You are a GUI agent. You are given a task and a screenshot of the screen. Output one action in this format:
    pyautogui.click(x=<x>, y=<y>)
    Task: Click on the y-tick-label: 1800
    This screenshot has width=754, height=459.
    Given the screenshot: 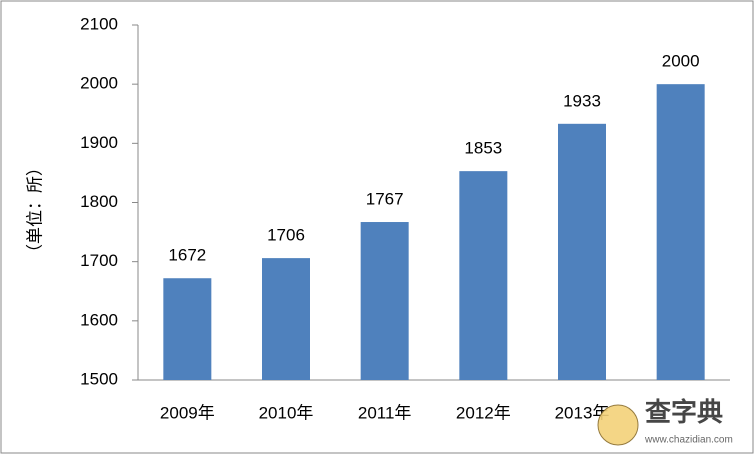 What is the action you would take?
    pyautogui.click(x=99, y=201)
    